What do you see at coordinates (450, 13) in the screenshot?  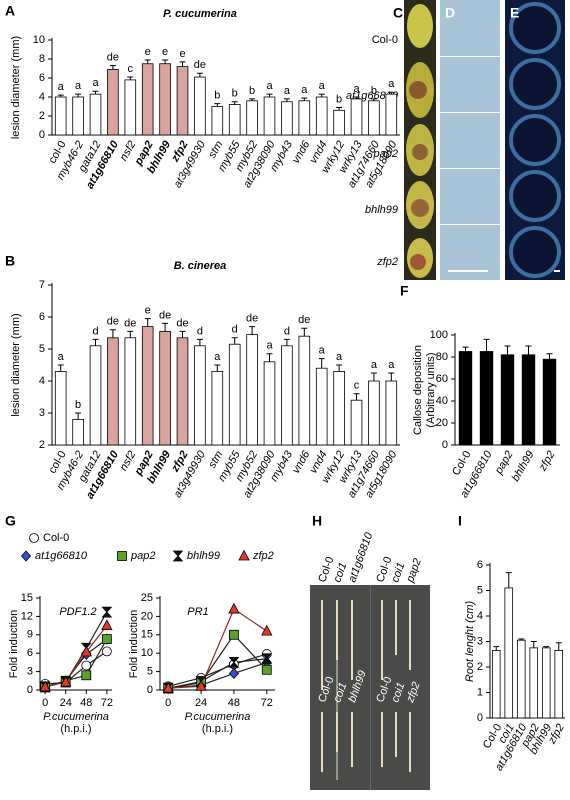 I see `panel-letter: D` at bounding box center [450, 13].